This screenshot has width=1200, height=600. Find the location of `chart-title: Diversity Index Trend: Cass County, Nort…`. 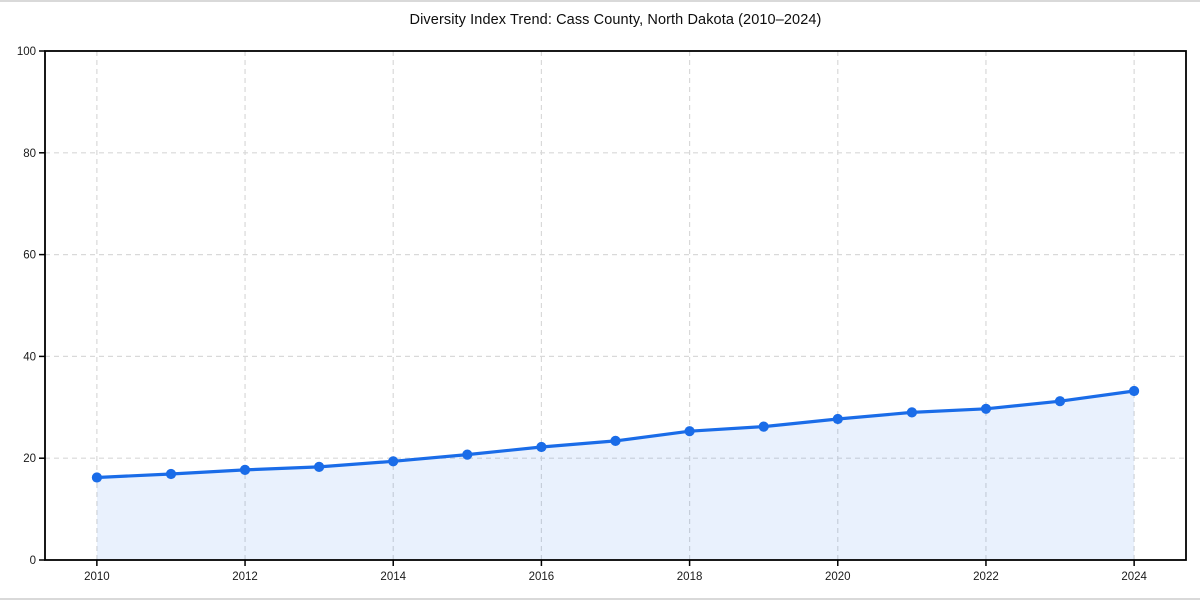

chart-title: Diversity Index Trend: Cass County, Nort… is located at coordinates (615, 20).